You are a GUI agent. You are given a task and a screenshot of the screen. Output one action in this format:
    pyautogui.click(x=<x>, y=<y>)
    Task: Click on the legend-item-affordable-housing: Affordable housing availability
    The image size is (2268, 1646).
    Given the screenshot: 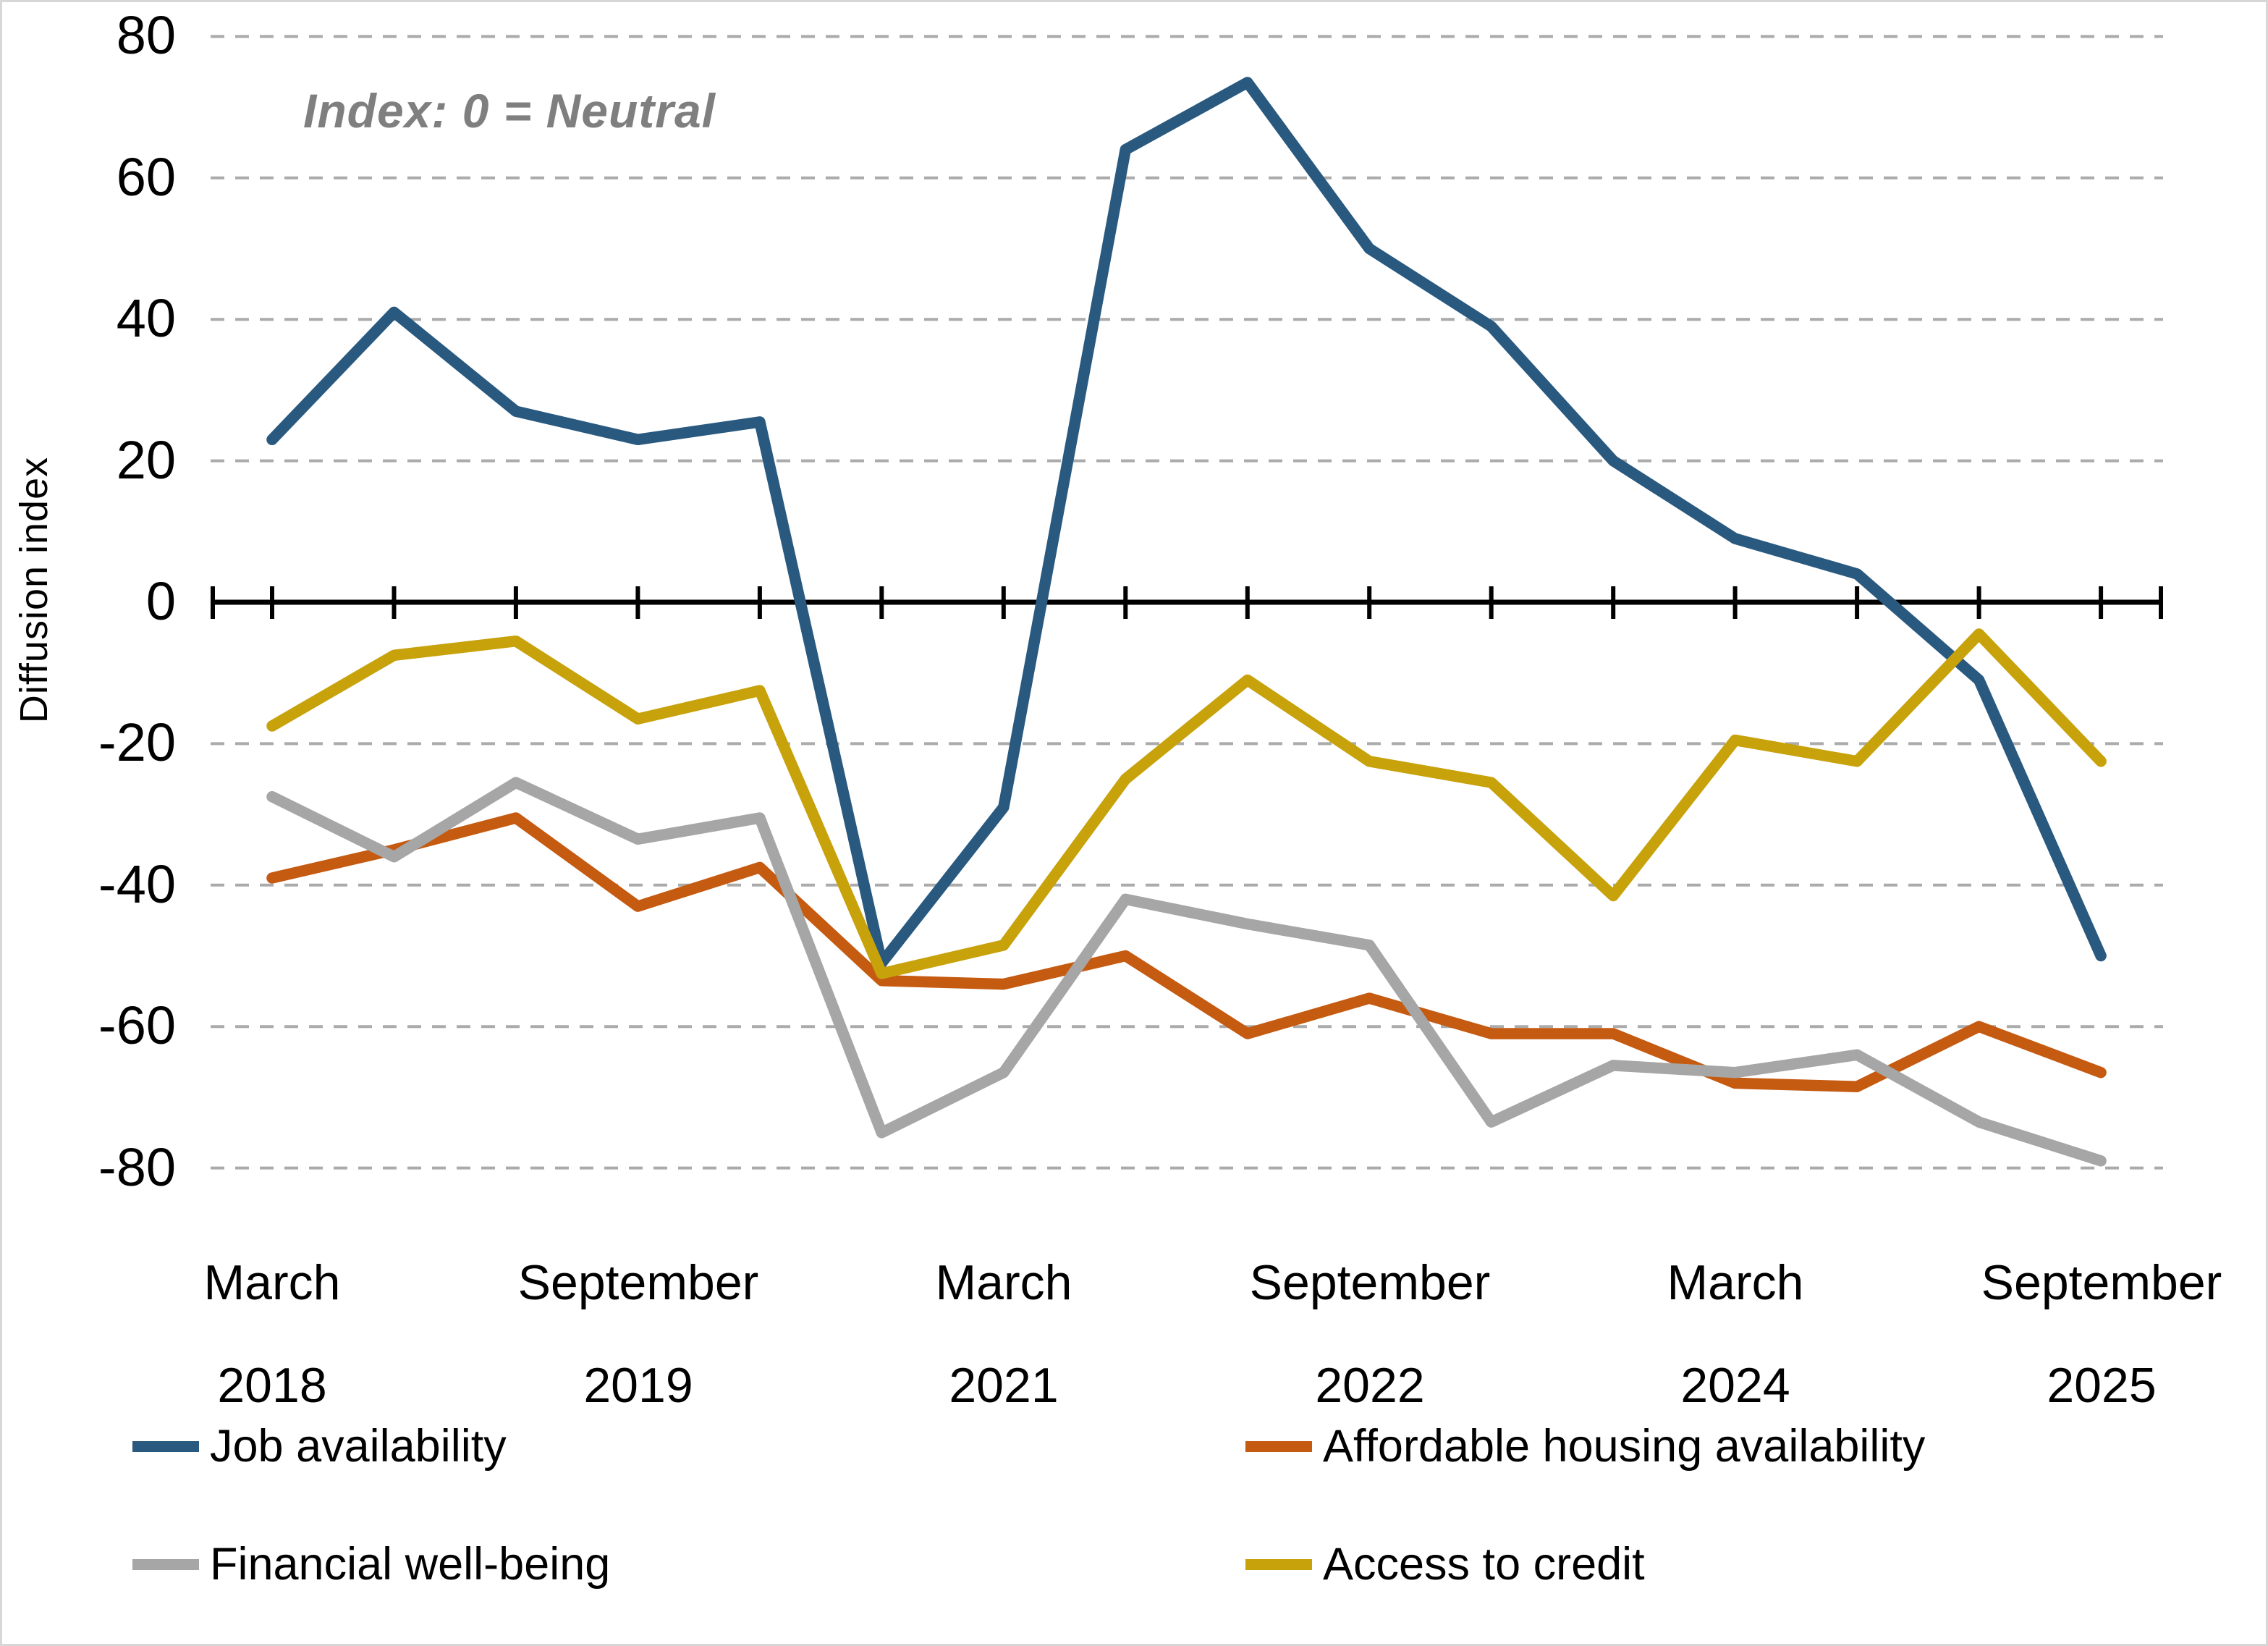 What is the action you would take?
    pyautogui.click(x=1585, y=1446)
    